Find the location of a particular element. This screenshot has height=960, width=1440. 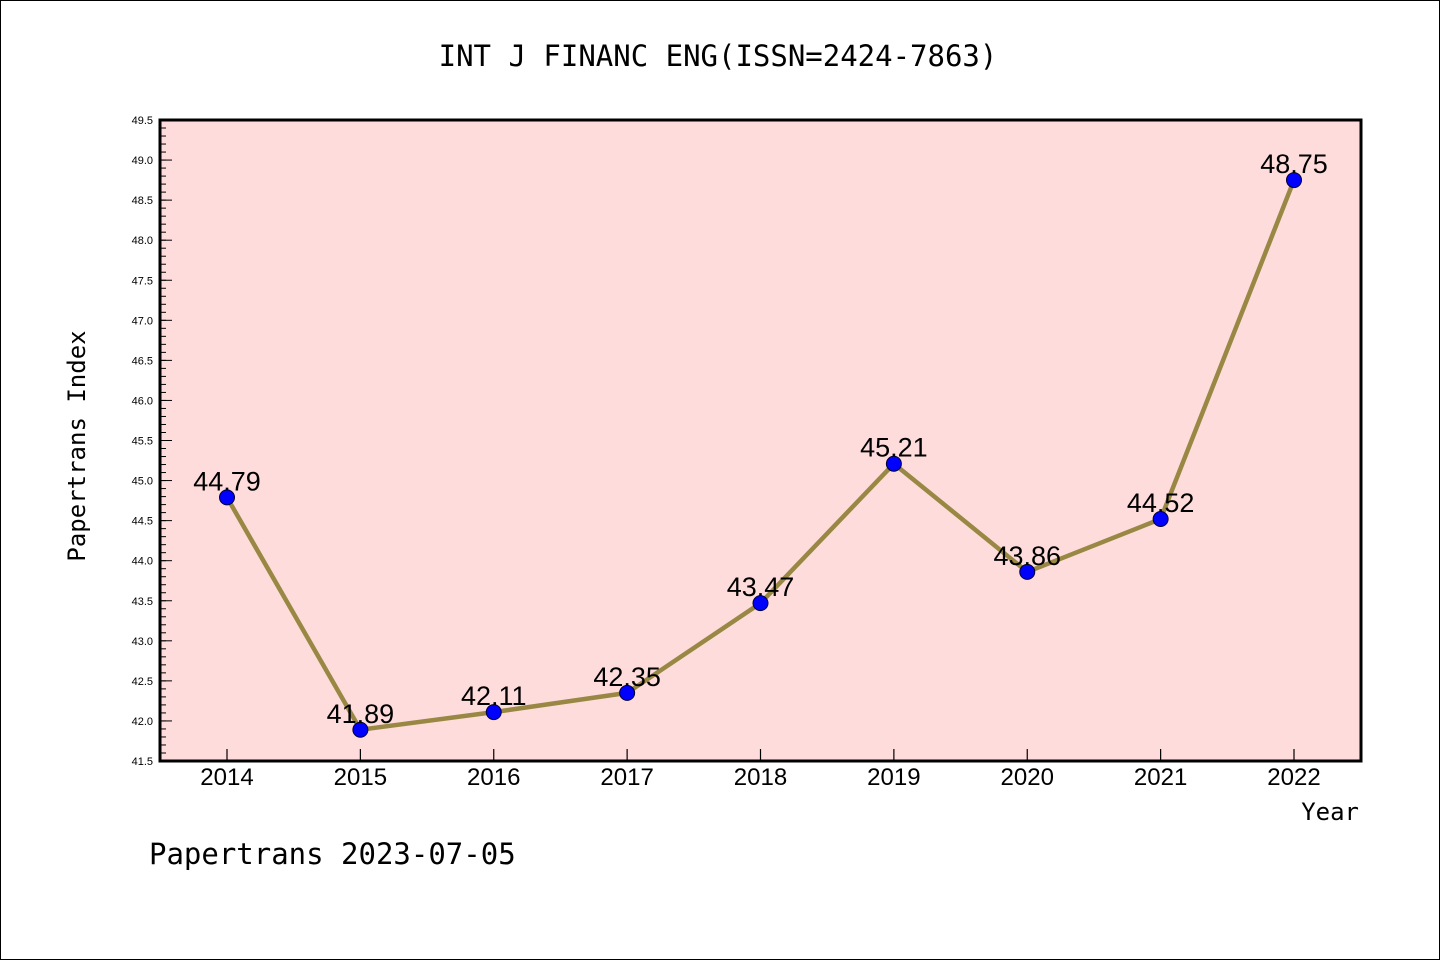

y-tick-label: 48.5 is located at coordinates (142, 201).